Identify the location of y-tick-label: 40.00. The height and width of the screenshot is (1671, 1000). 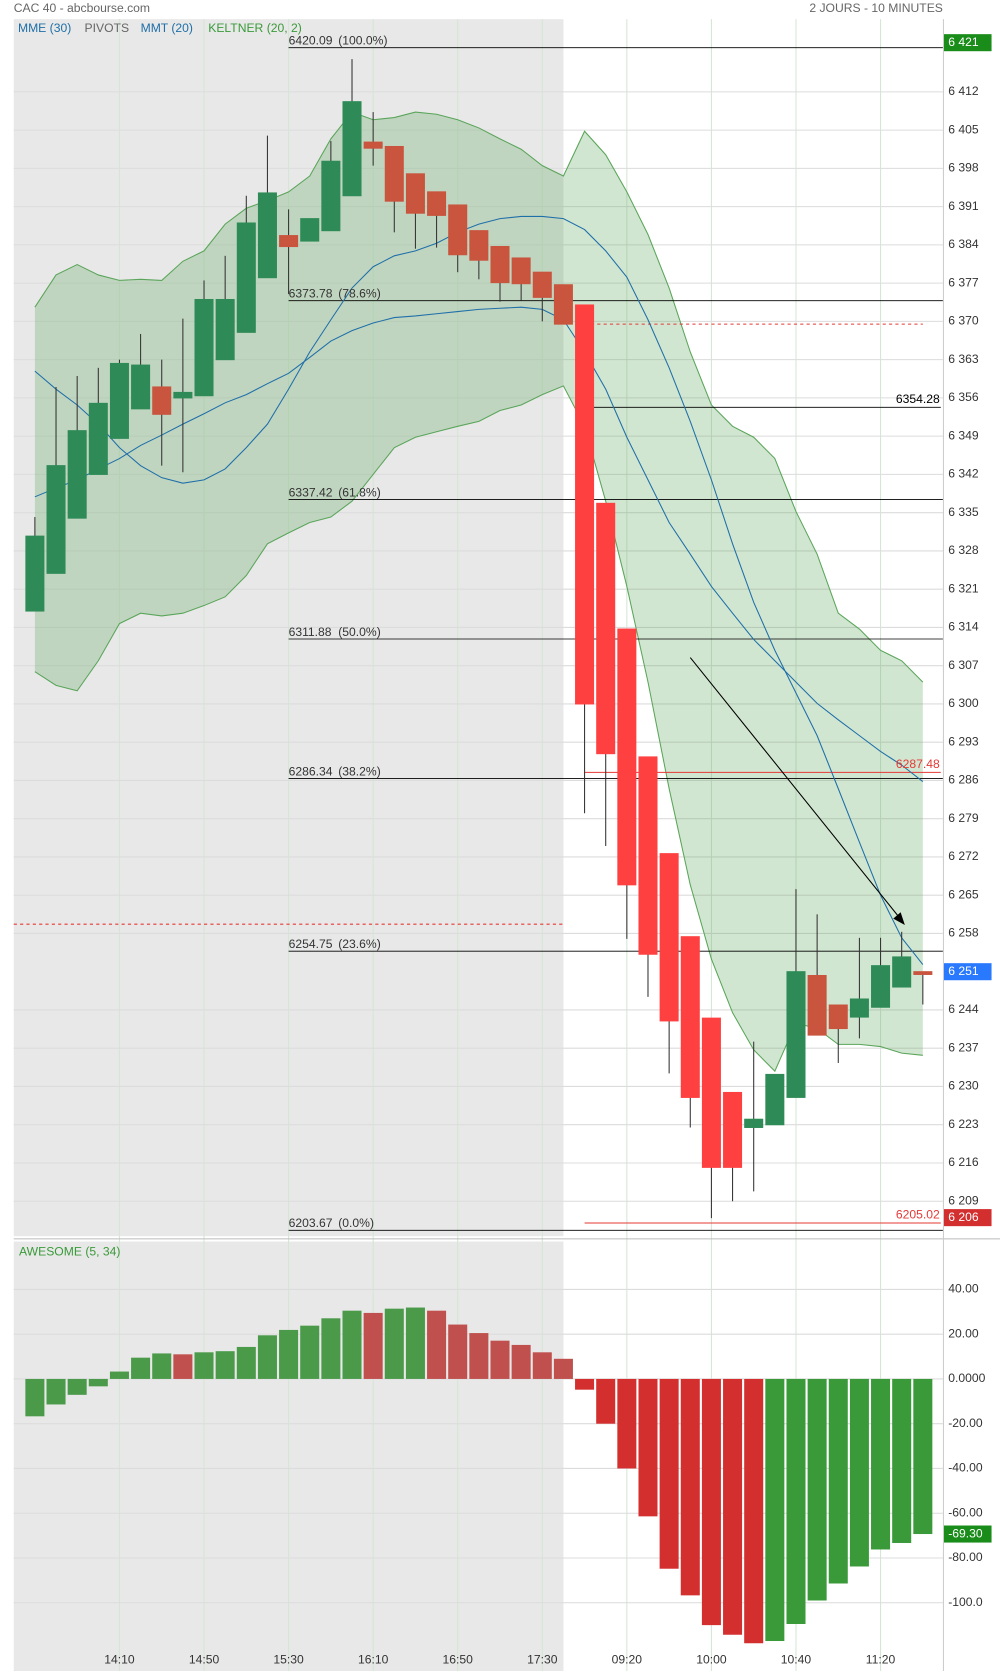
(963, 1289).